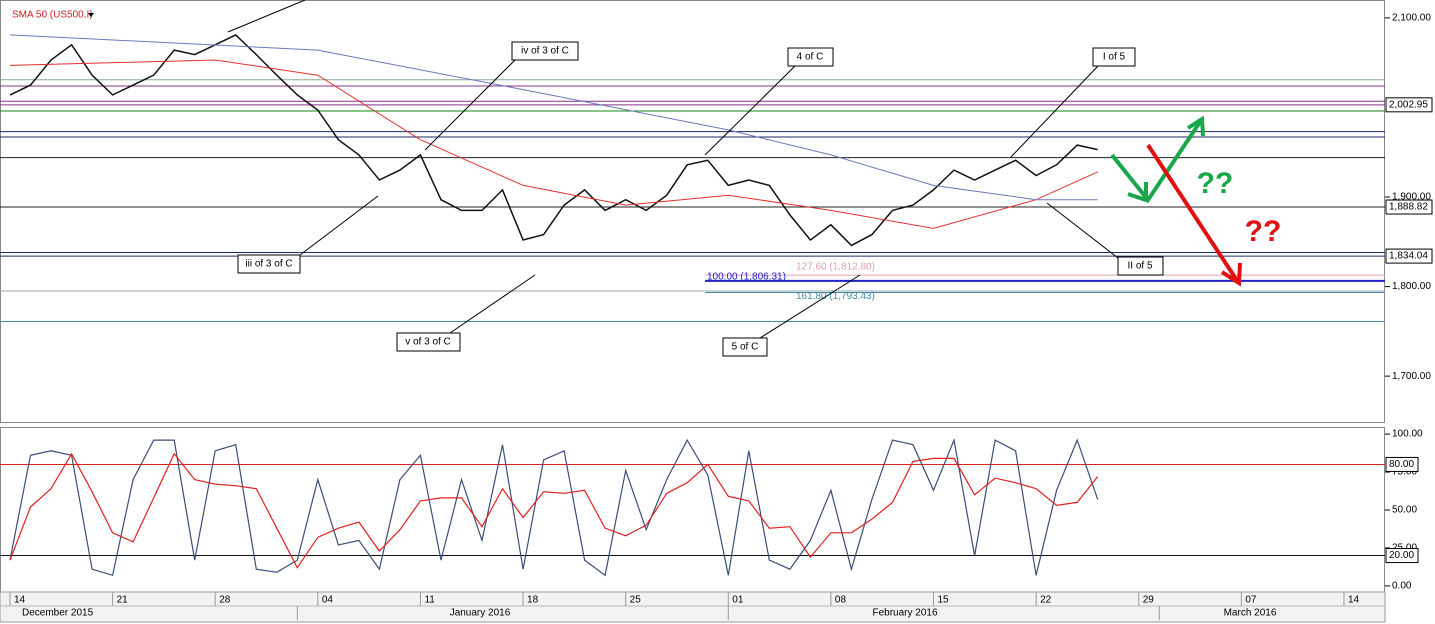 This screenshot has width=1435, height=624. I want to click on x-tick-label: 11, so click(429, 600).